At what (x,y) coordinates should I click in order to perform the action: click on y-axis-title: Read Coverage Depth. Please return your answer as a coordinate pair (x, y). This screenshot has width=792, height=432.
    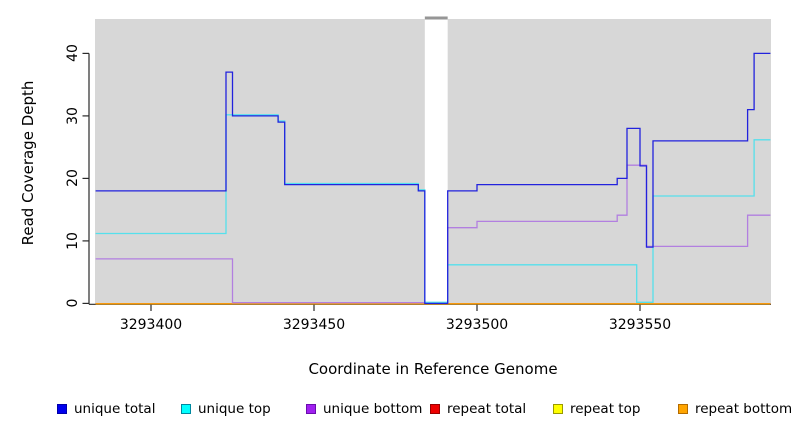
    Looking at the image, I should click on (28, 163).